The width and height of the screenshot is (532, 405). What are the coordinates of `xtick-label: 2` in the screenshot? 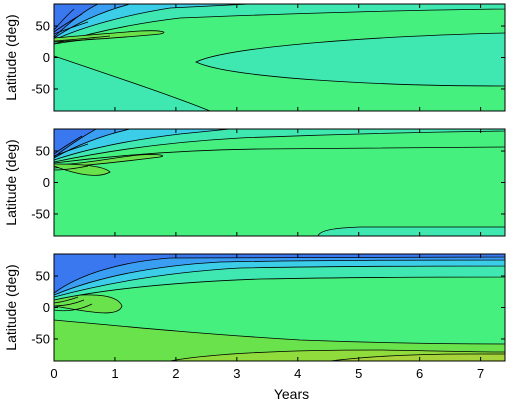 It's located at (175, 373).